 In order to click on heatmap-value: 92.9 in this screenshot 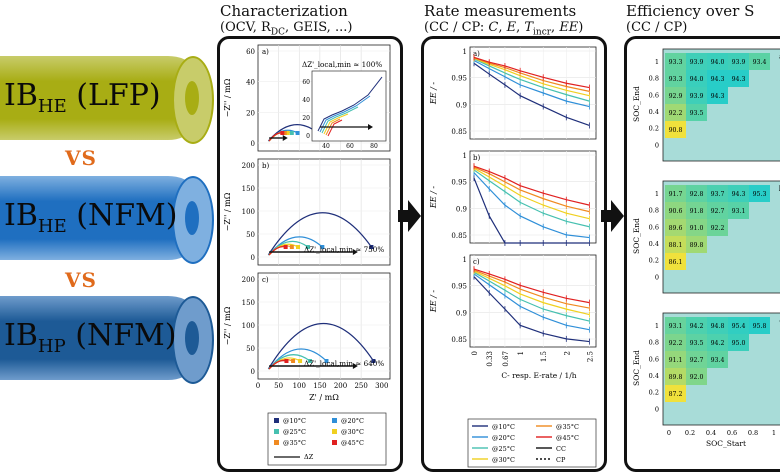, I will do `click(676, 96)`.